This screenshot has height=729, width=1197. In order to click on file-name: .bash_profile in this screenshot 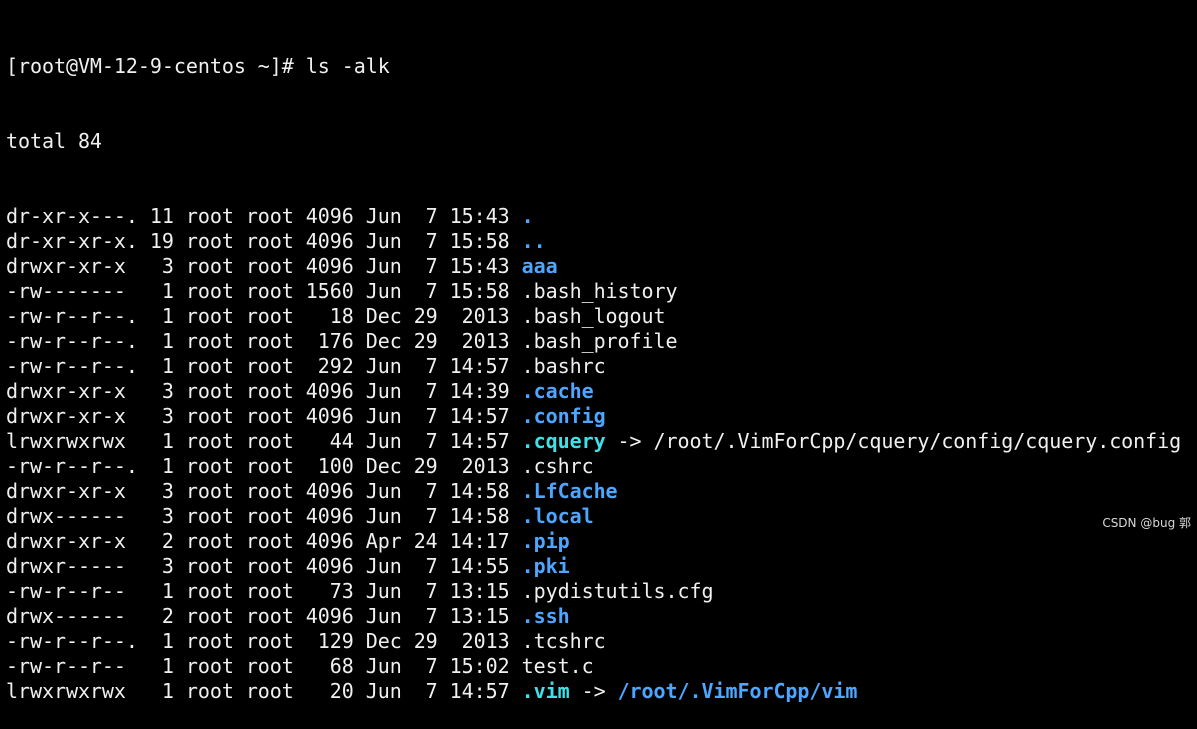, I will do `click(599, 341)`.